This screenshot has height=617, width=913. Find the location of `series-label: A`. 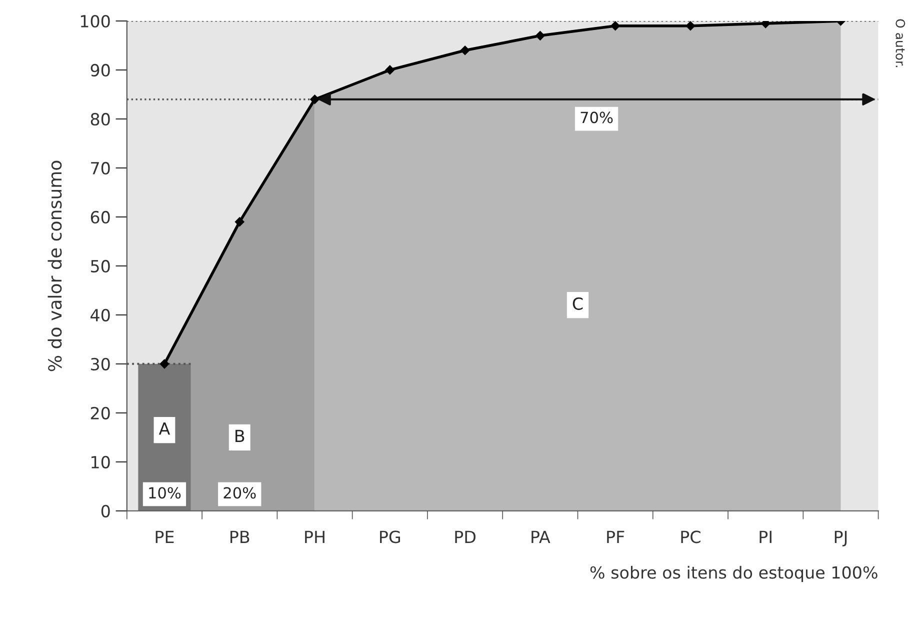

series-label: A is located at coordinates (164, 428).